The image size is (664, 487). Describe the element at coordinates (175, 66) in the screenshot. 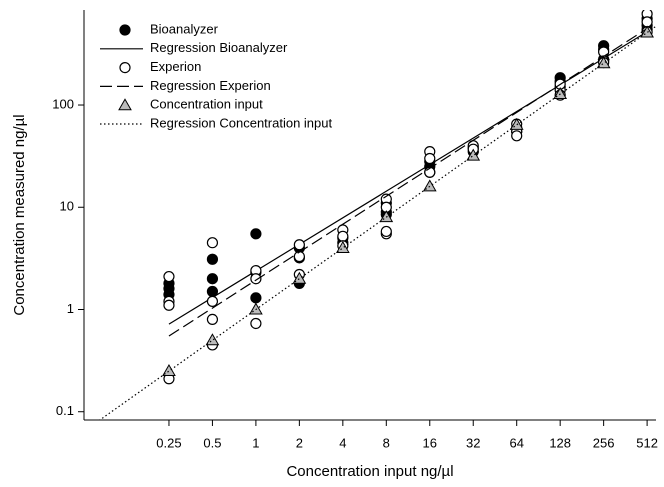

I see `legend-label: Experion` at that location.